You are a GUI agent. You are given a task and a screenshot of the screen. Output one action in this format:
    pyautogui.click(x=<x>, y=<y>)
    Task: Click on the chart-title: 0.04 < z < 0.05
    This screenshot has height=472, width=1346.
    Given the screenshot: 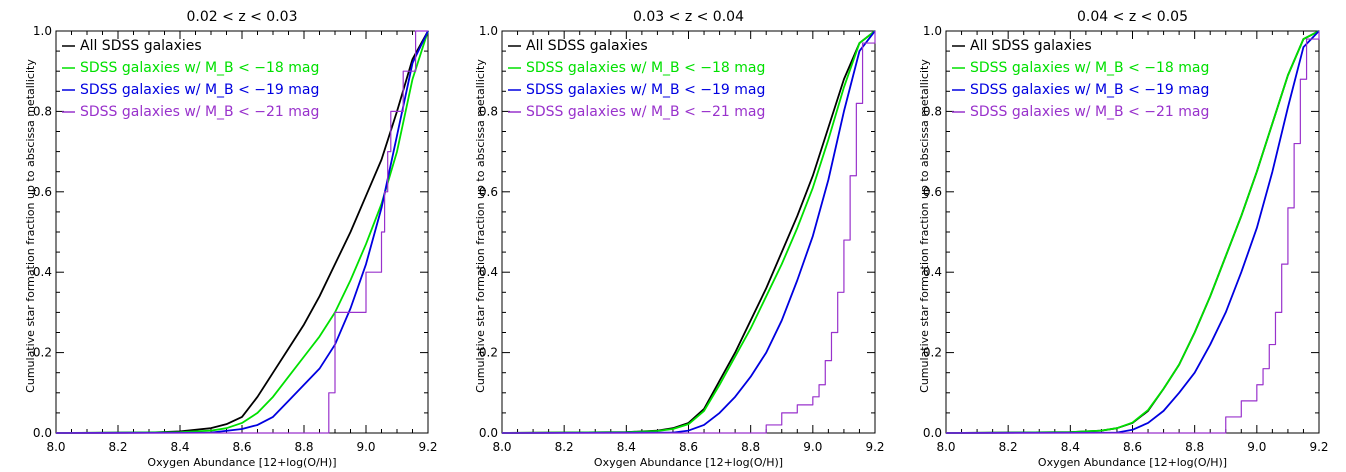 What is the action you would take?
    pyautogui.click(x=1132, y=17)
    